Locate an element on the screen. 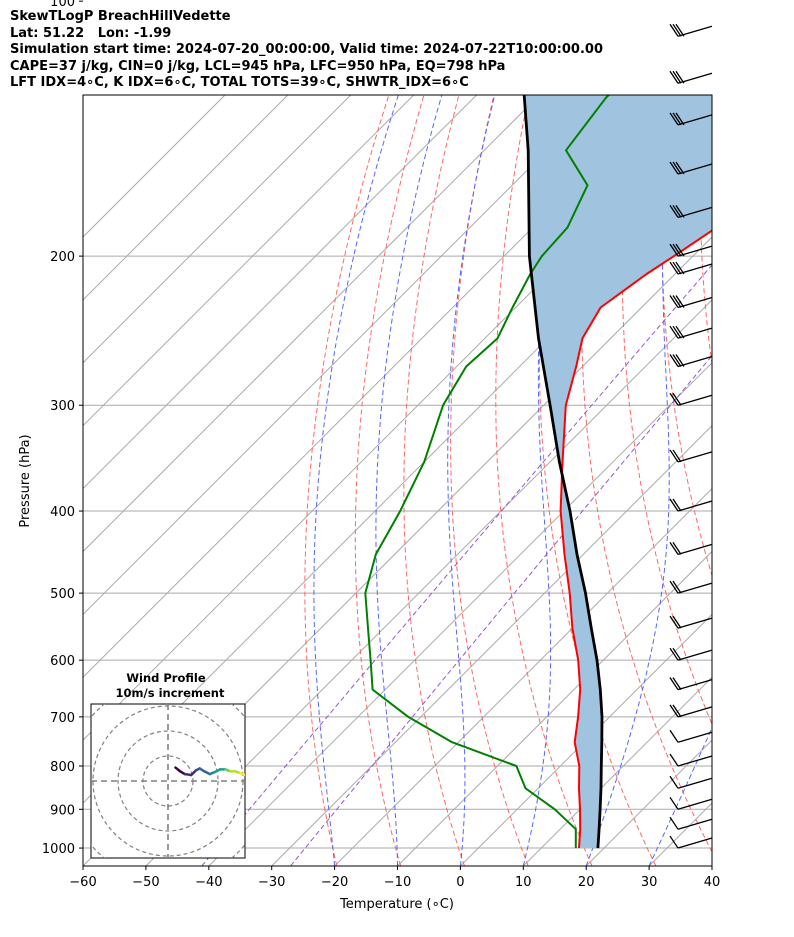  x-tick-label--20: −20 is located at coordinates (334, 882).